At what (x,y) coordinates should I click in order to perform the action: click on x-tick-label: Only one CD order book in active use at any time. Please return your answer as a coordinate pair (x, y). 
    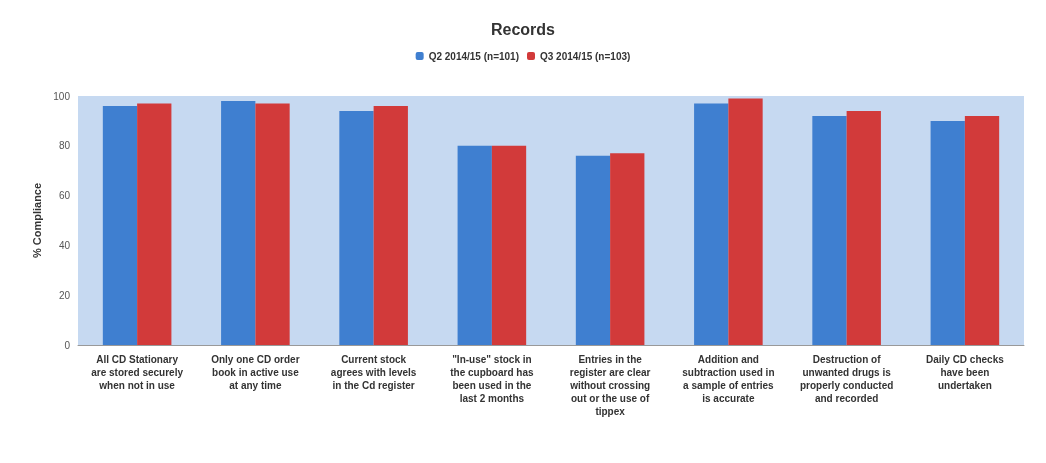
    Looking at the image, I should click on (255, 372).